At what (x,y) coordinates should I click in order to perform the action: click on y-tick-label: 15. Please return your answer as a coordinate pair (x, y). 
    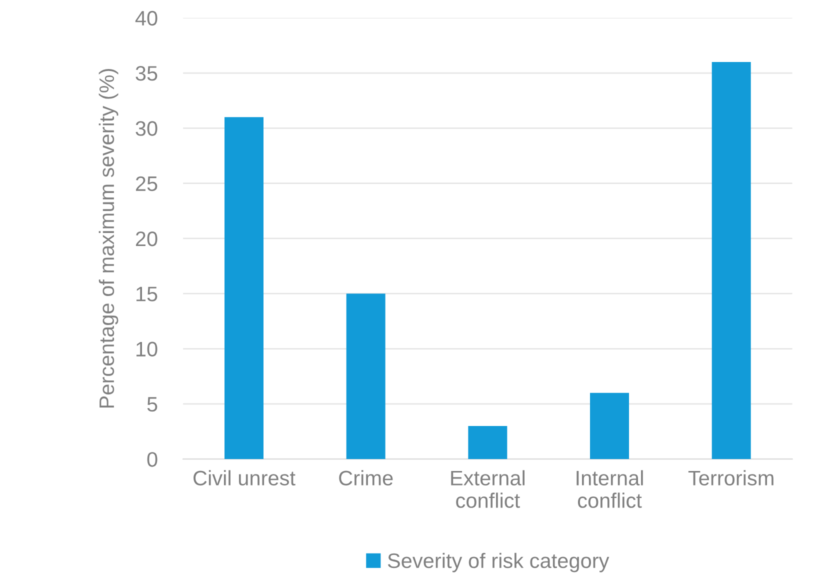
    Looking at the image, I should click on (147, 294).